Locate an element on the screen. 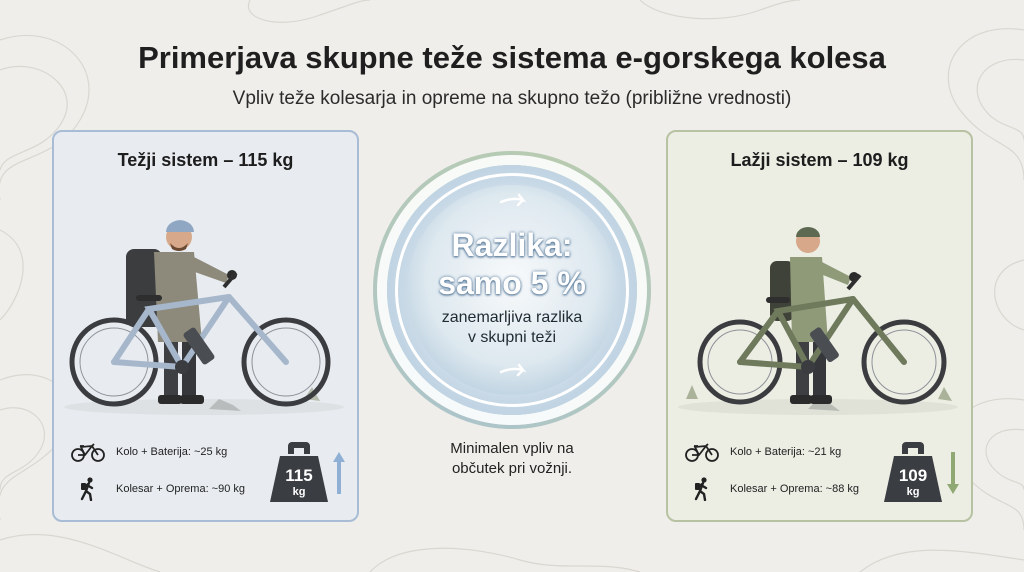 This screenshot has height=572, width=1024. heavy-rider-stat-label: Kolesar + Oprema: ~90 kg is located at coordinates (181, 489).